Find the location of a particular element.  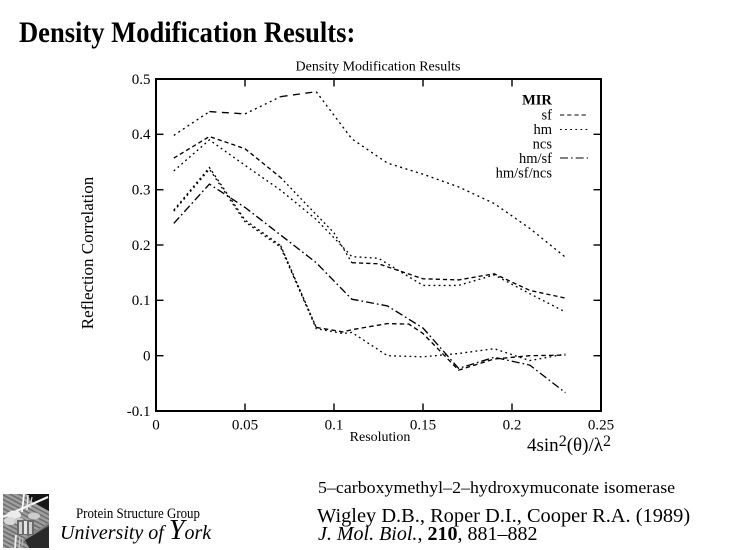

svg-text: 0.3 is located at coordinates (141, 191).